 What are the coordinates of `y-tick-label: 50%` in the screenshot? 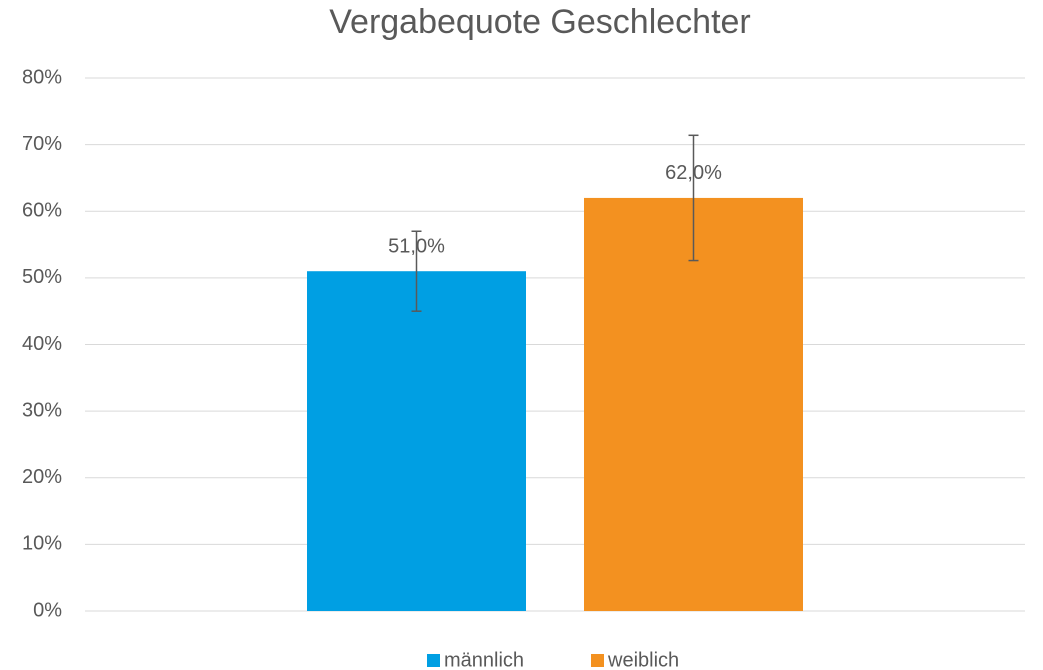 It's located at (42, 277).